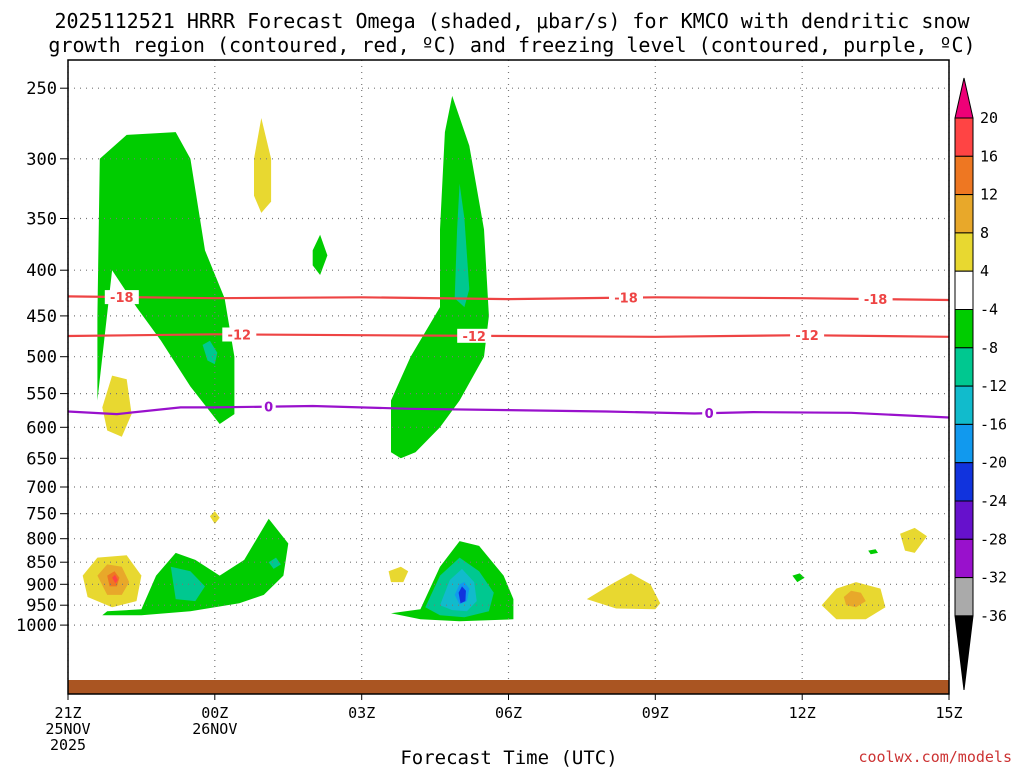  What do you see at coordinates (993, 616) in the screenshot?
I see `colorbar-label--36: -36` at bounding box center [993, 616].